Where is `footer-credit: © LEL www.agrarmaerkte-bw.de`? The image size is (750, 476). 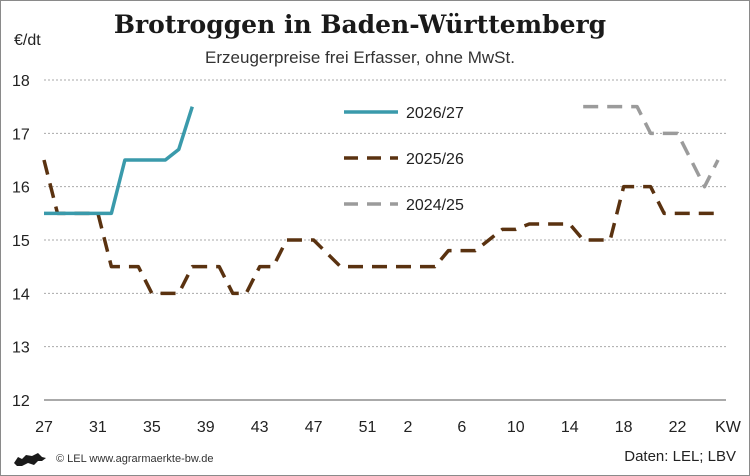
footer-credit: © LEL www.agrarmaerkte-bw.de is located at coordinates (135, 459).